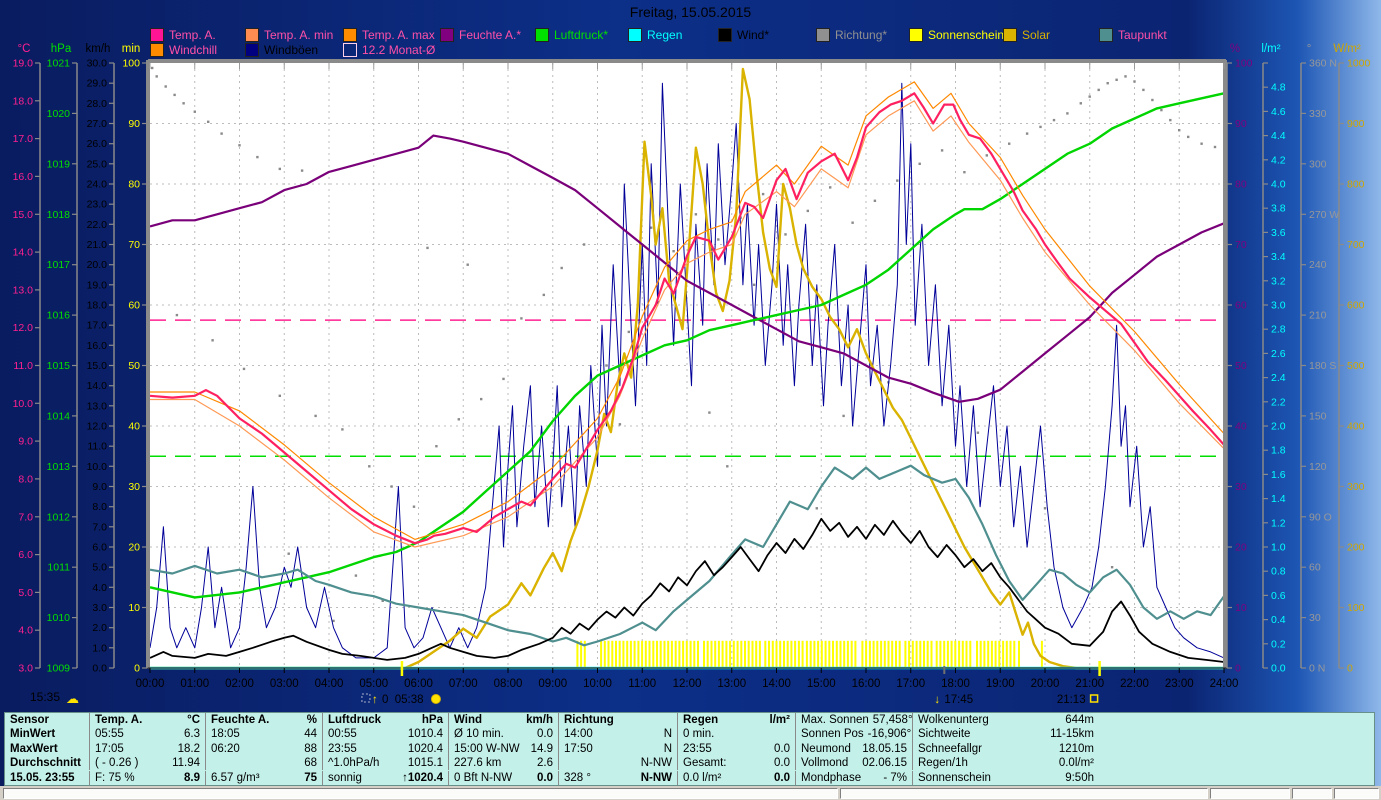 The height and width of the screenshot is (800, 1381). I want to click on table-cell: ^1.0hPa/h 1015.1, so click(386, 763).